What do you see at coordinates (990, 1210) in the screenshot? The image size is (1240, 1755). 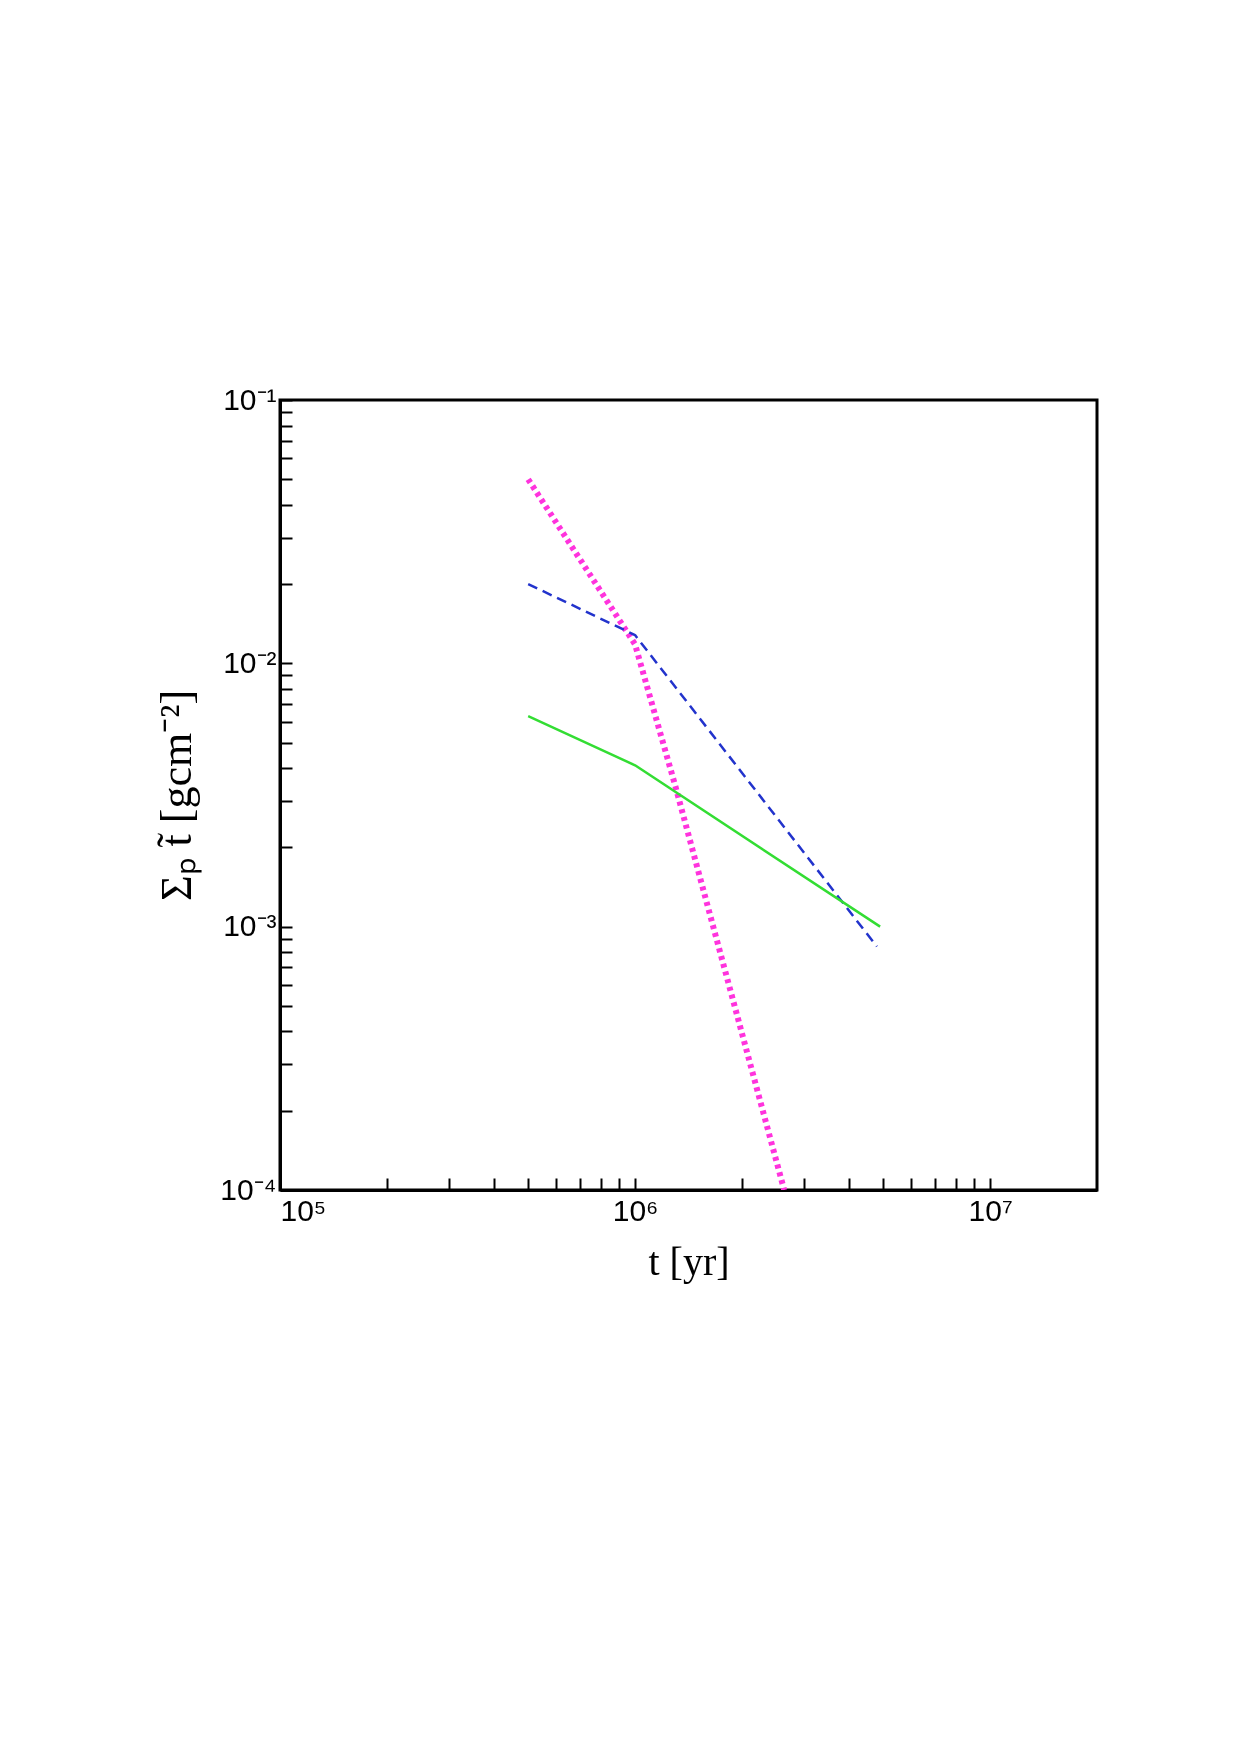 I see `x-tick-label: 10⁷` at bounding box center [990, 1210].